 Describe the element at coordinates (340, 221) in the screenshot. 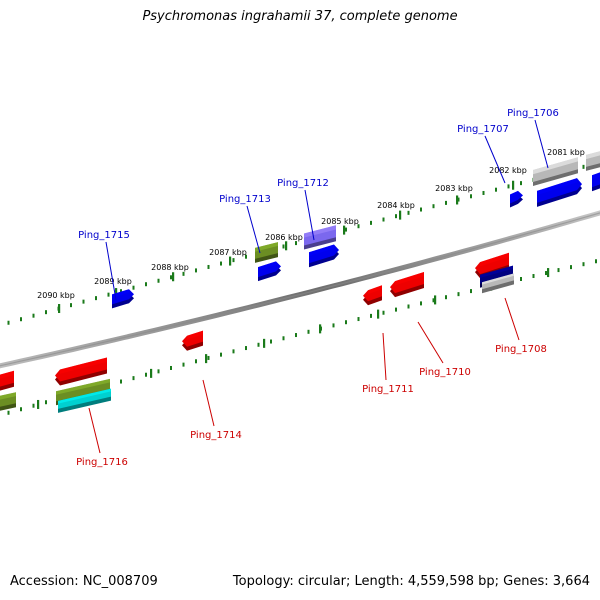

I see `scale-label: 2085 kbp` at that location.